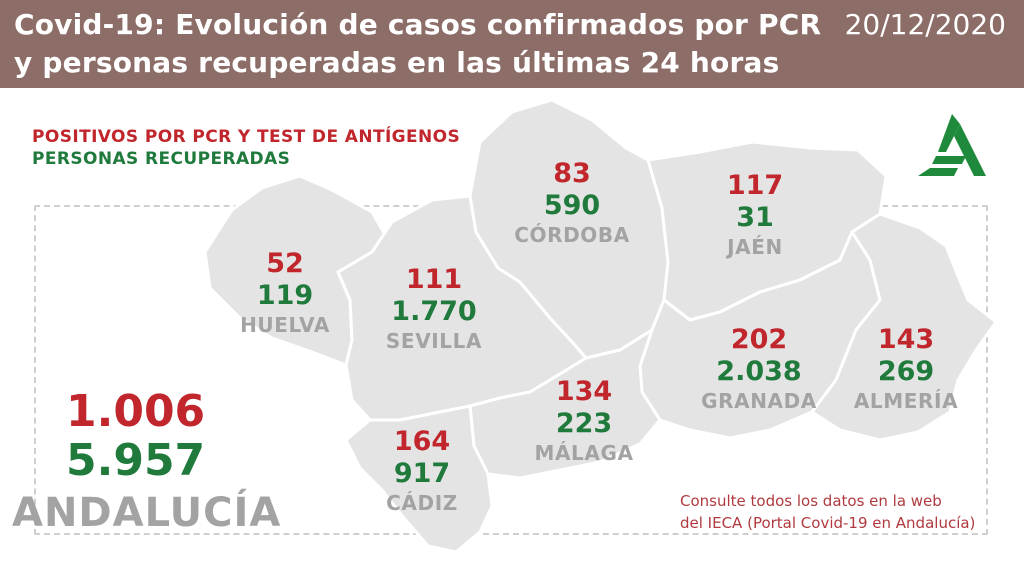 Image resolution: width=1024 pixels, height=575 pixels. I want to click on province-shape-cadiz, so click(419, 479).